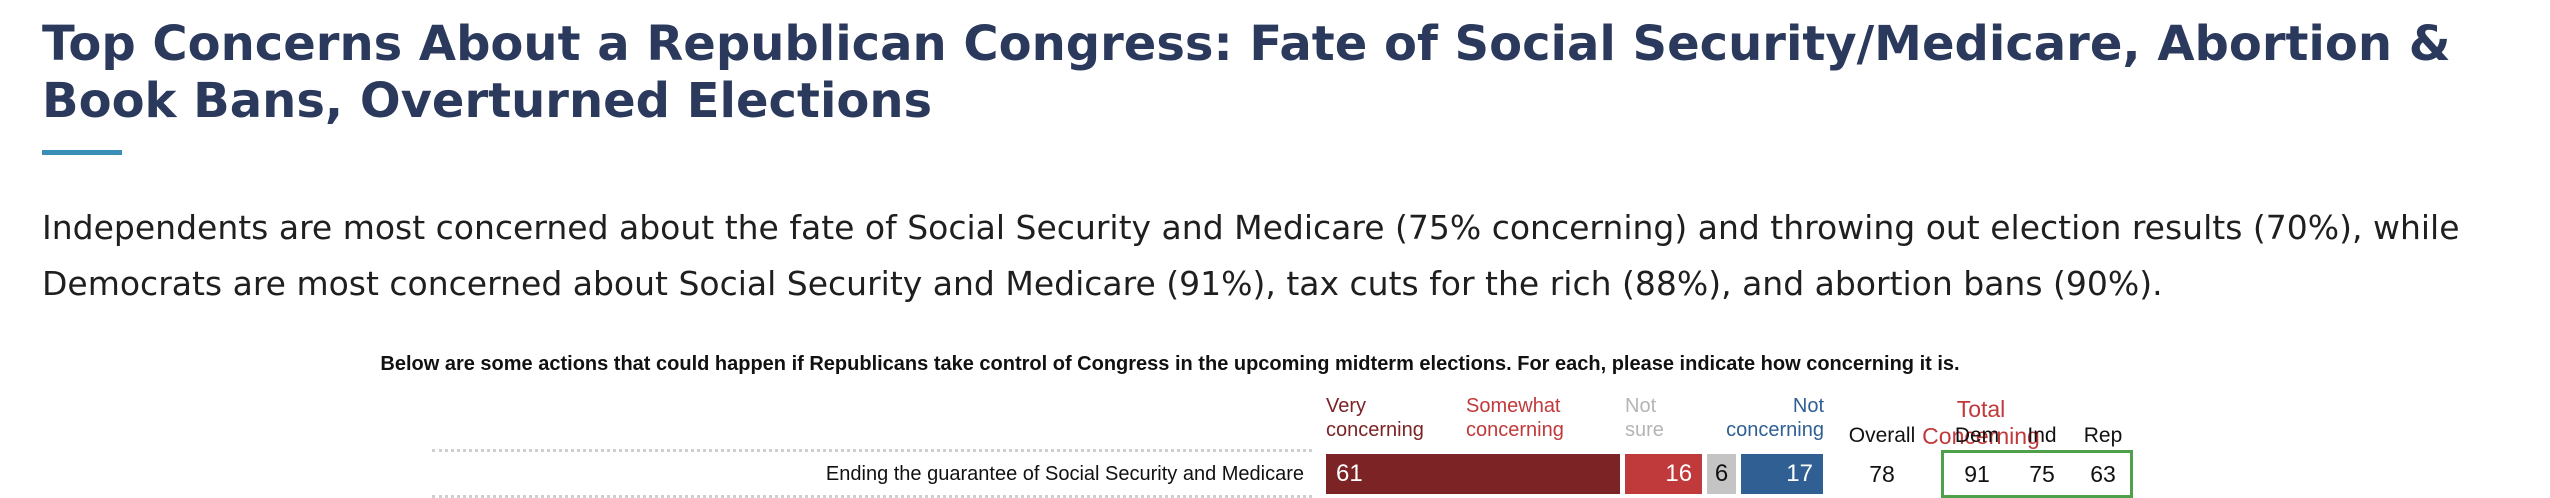  I want to click on bar-value-label: 16, so click(1679, 473).